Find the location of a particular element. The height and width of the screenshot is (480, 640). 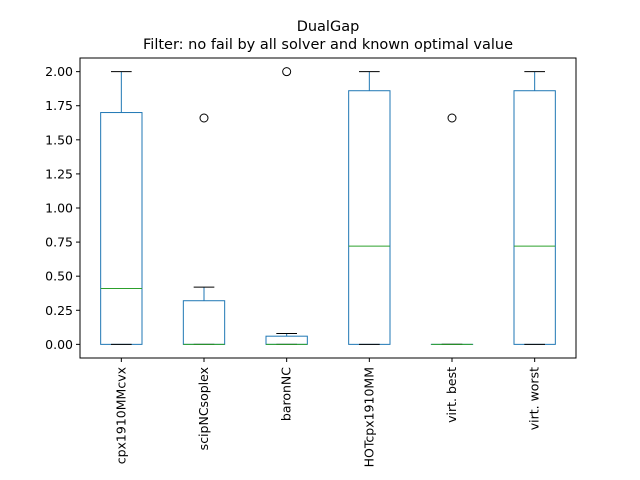

x-tick-label: baronNC is located at coordinates (286, 394).